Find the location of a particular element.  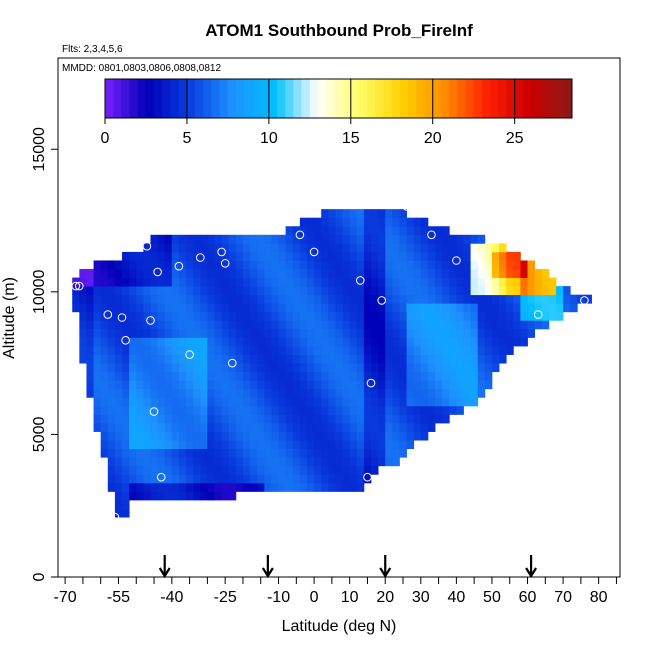

x-tick-label: 10 is located at coordinates (350, 597).